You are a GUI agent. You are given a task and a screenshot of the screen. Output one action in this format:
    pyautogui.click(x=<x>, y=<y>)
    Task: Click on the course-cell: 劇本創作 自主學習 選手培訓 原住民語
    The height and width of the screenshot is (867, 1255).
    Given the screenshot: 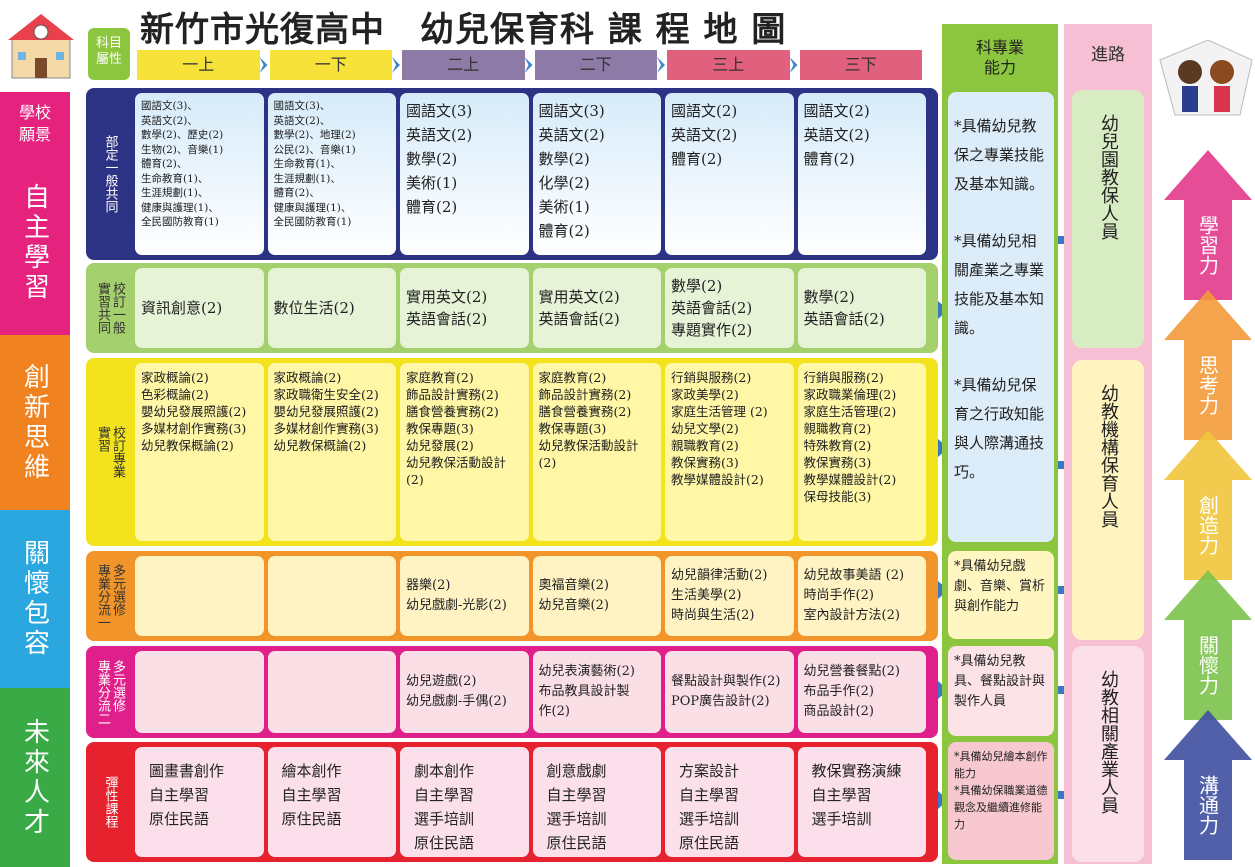 What is the action you would take?
    pyautogui.click(x=464, y=802)
    